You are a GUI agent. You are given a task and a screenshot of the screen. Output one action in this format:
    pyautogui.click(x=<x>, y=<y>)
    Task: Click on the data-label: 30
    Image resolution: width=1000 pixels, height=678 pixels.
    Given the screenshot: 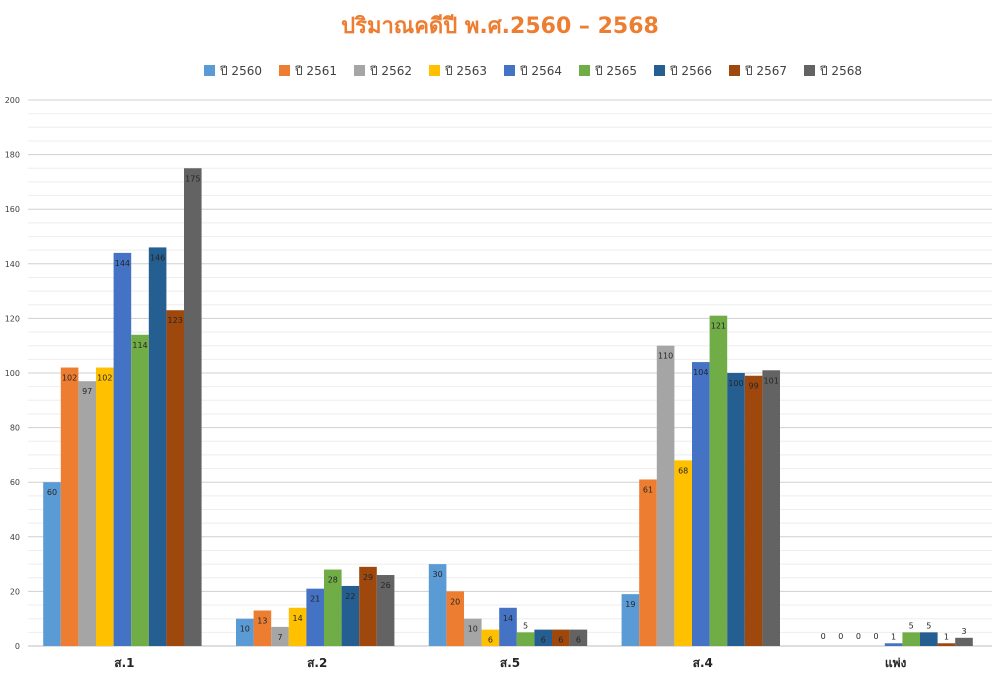 What is the action you would take?
    pyautogui.click(x=438, y=574)
    